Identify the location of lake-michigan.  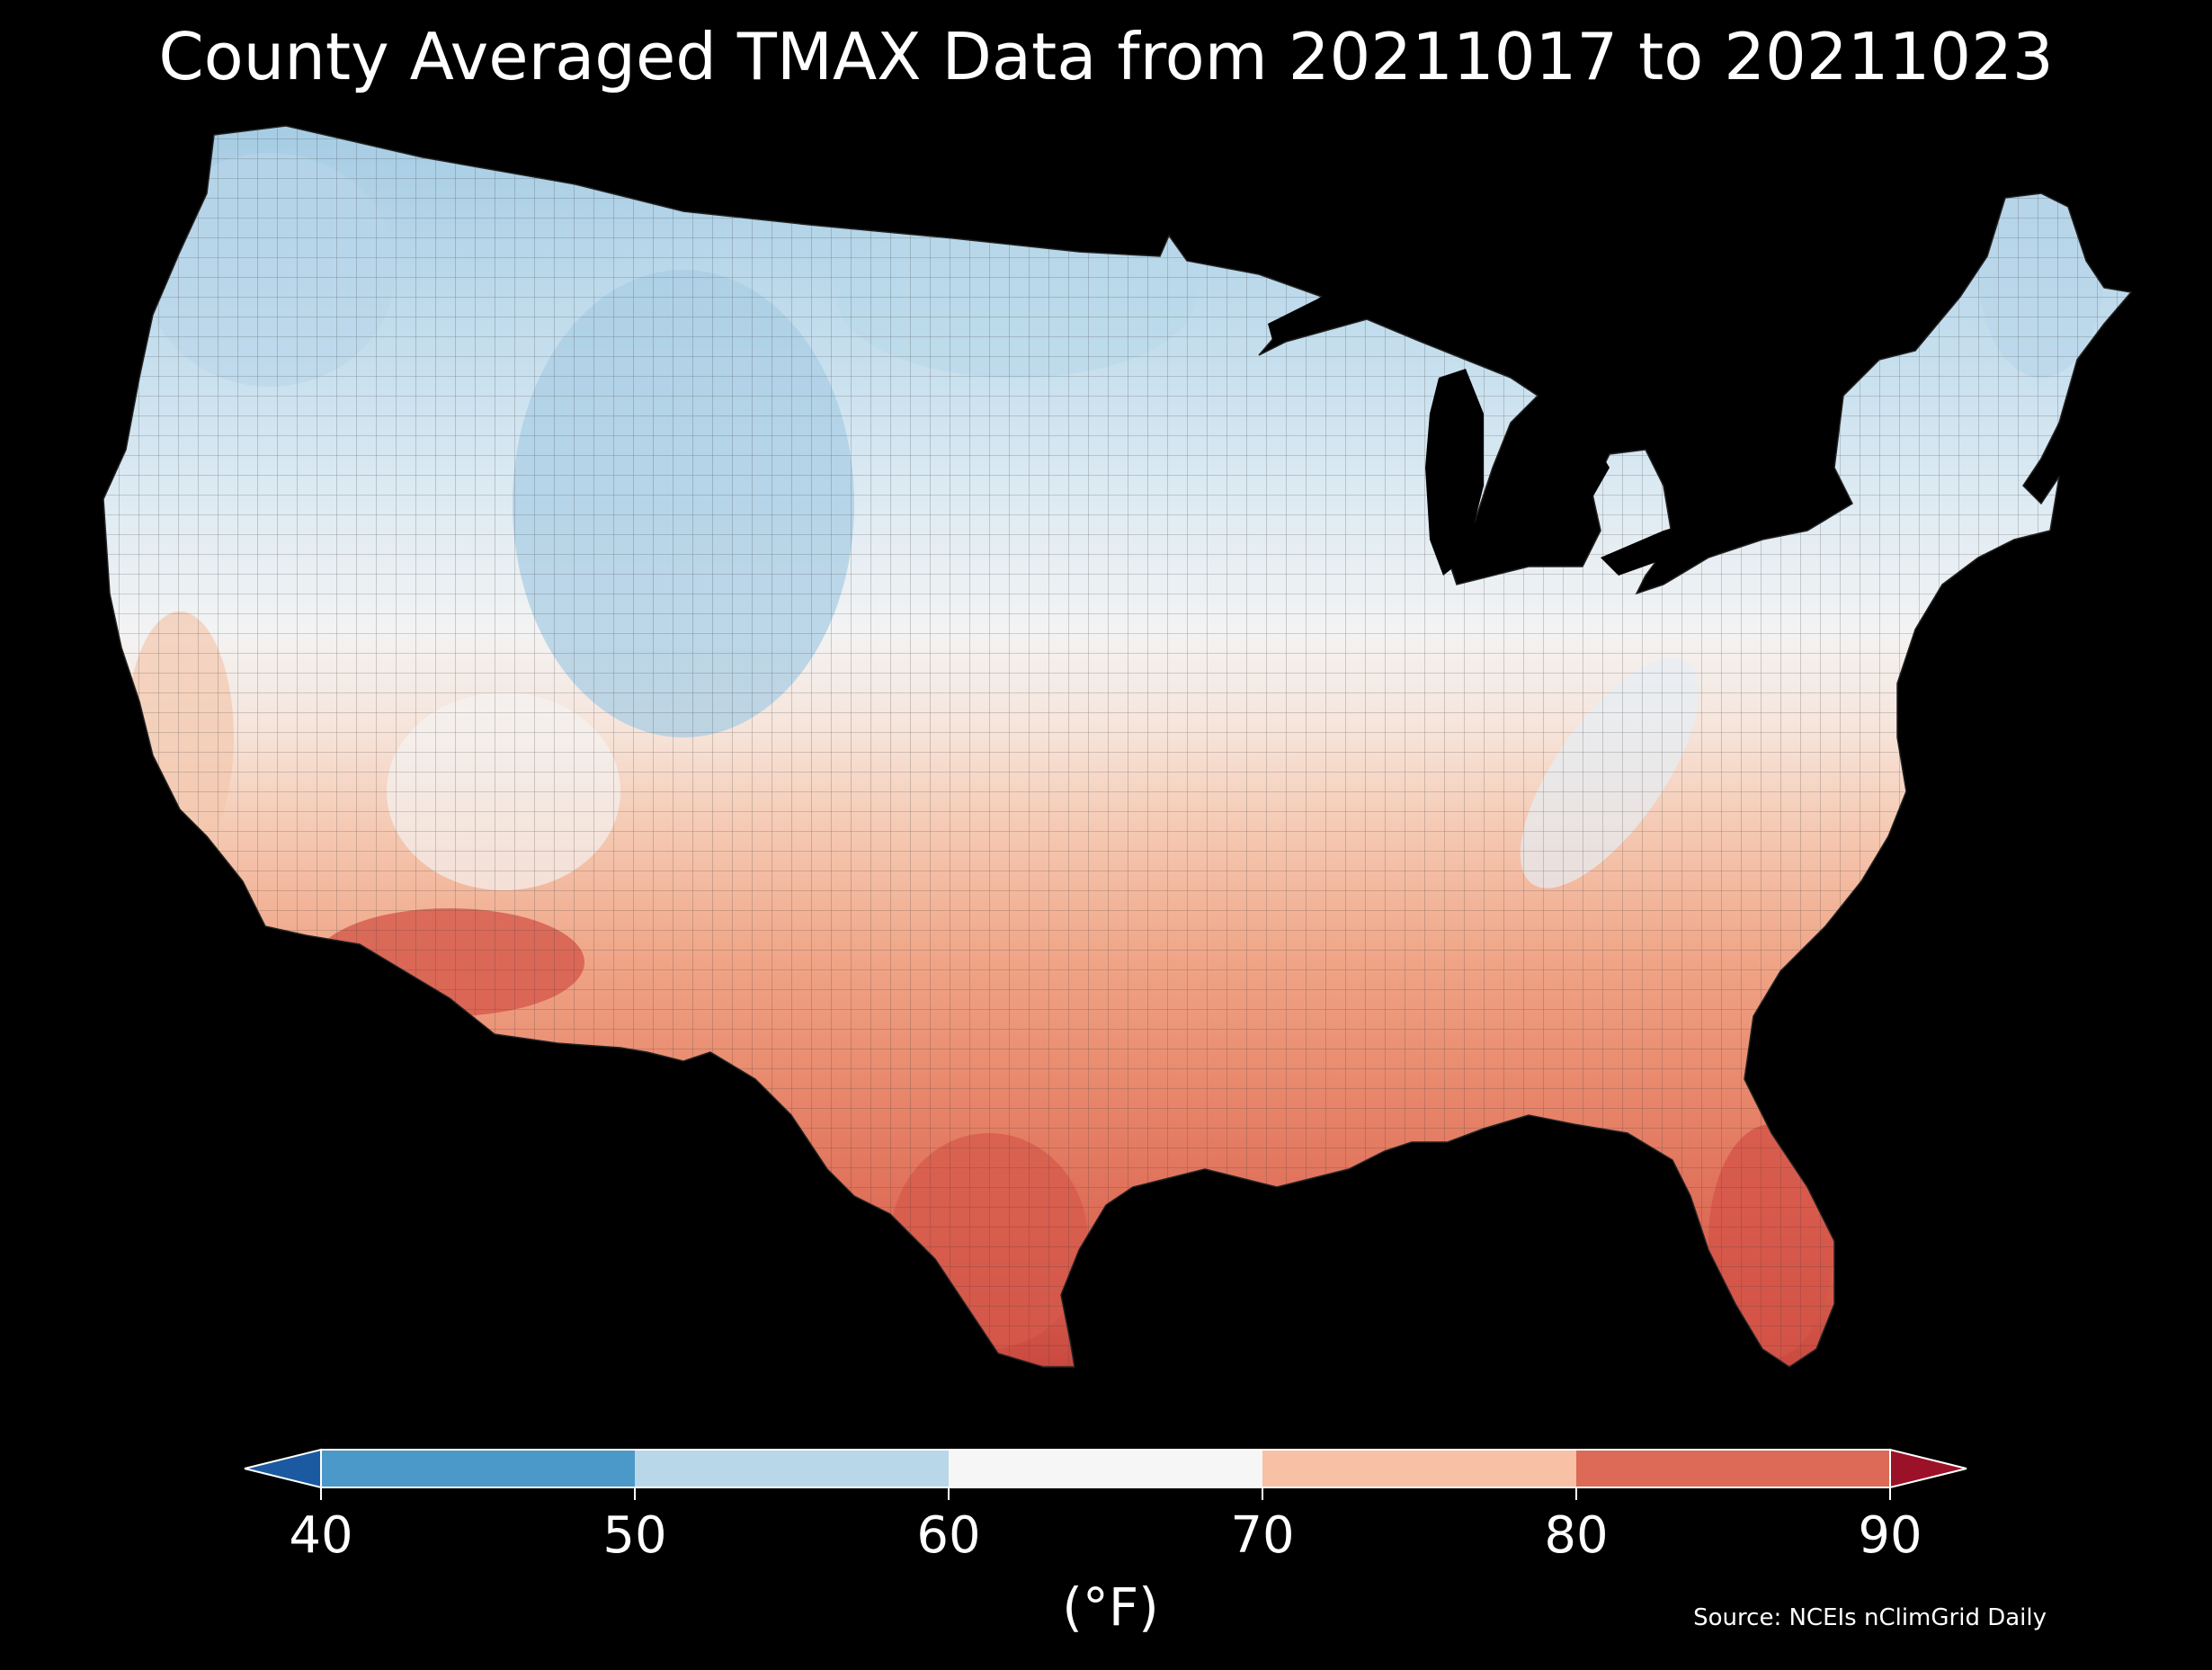
(1454, 473).